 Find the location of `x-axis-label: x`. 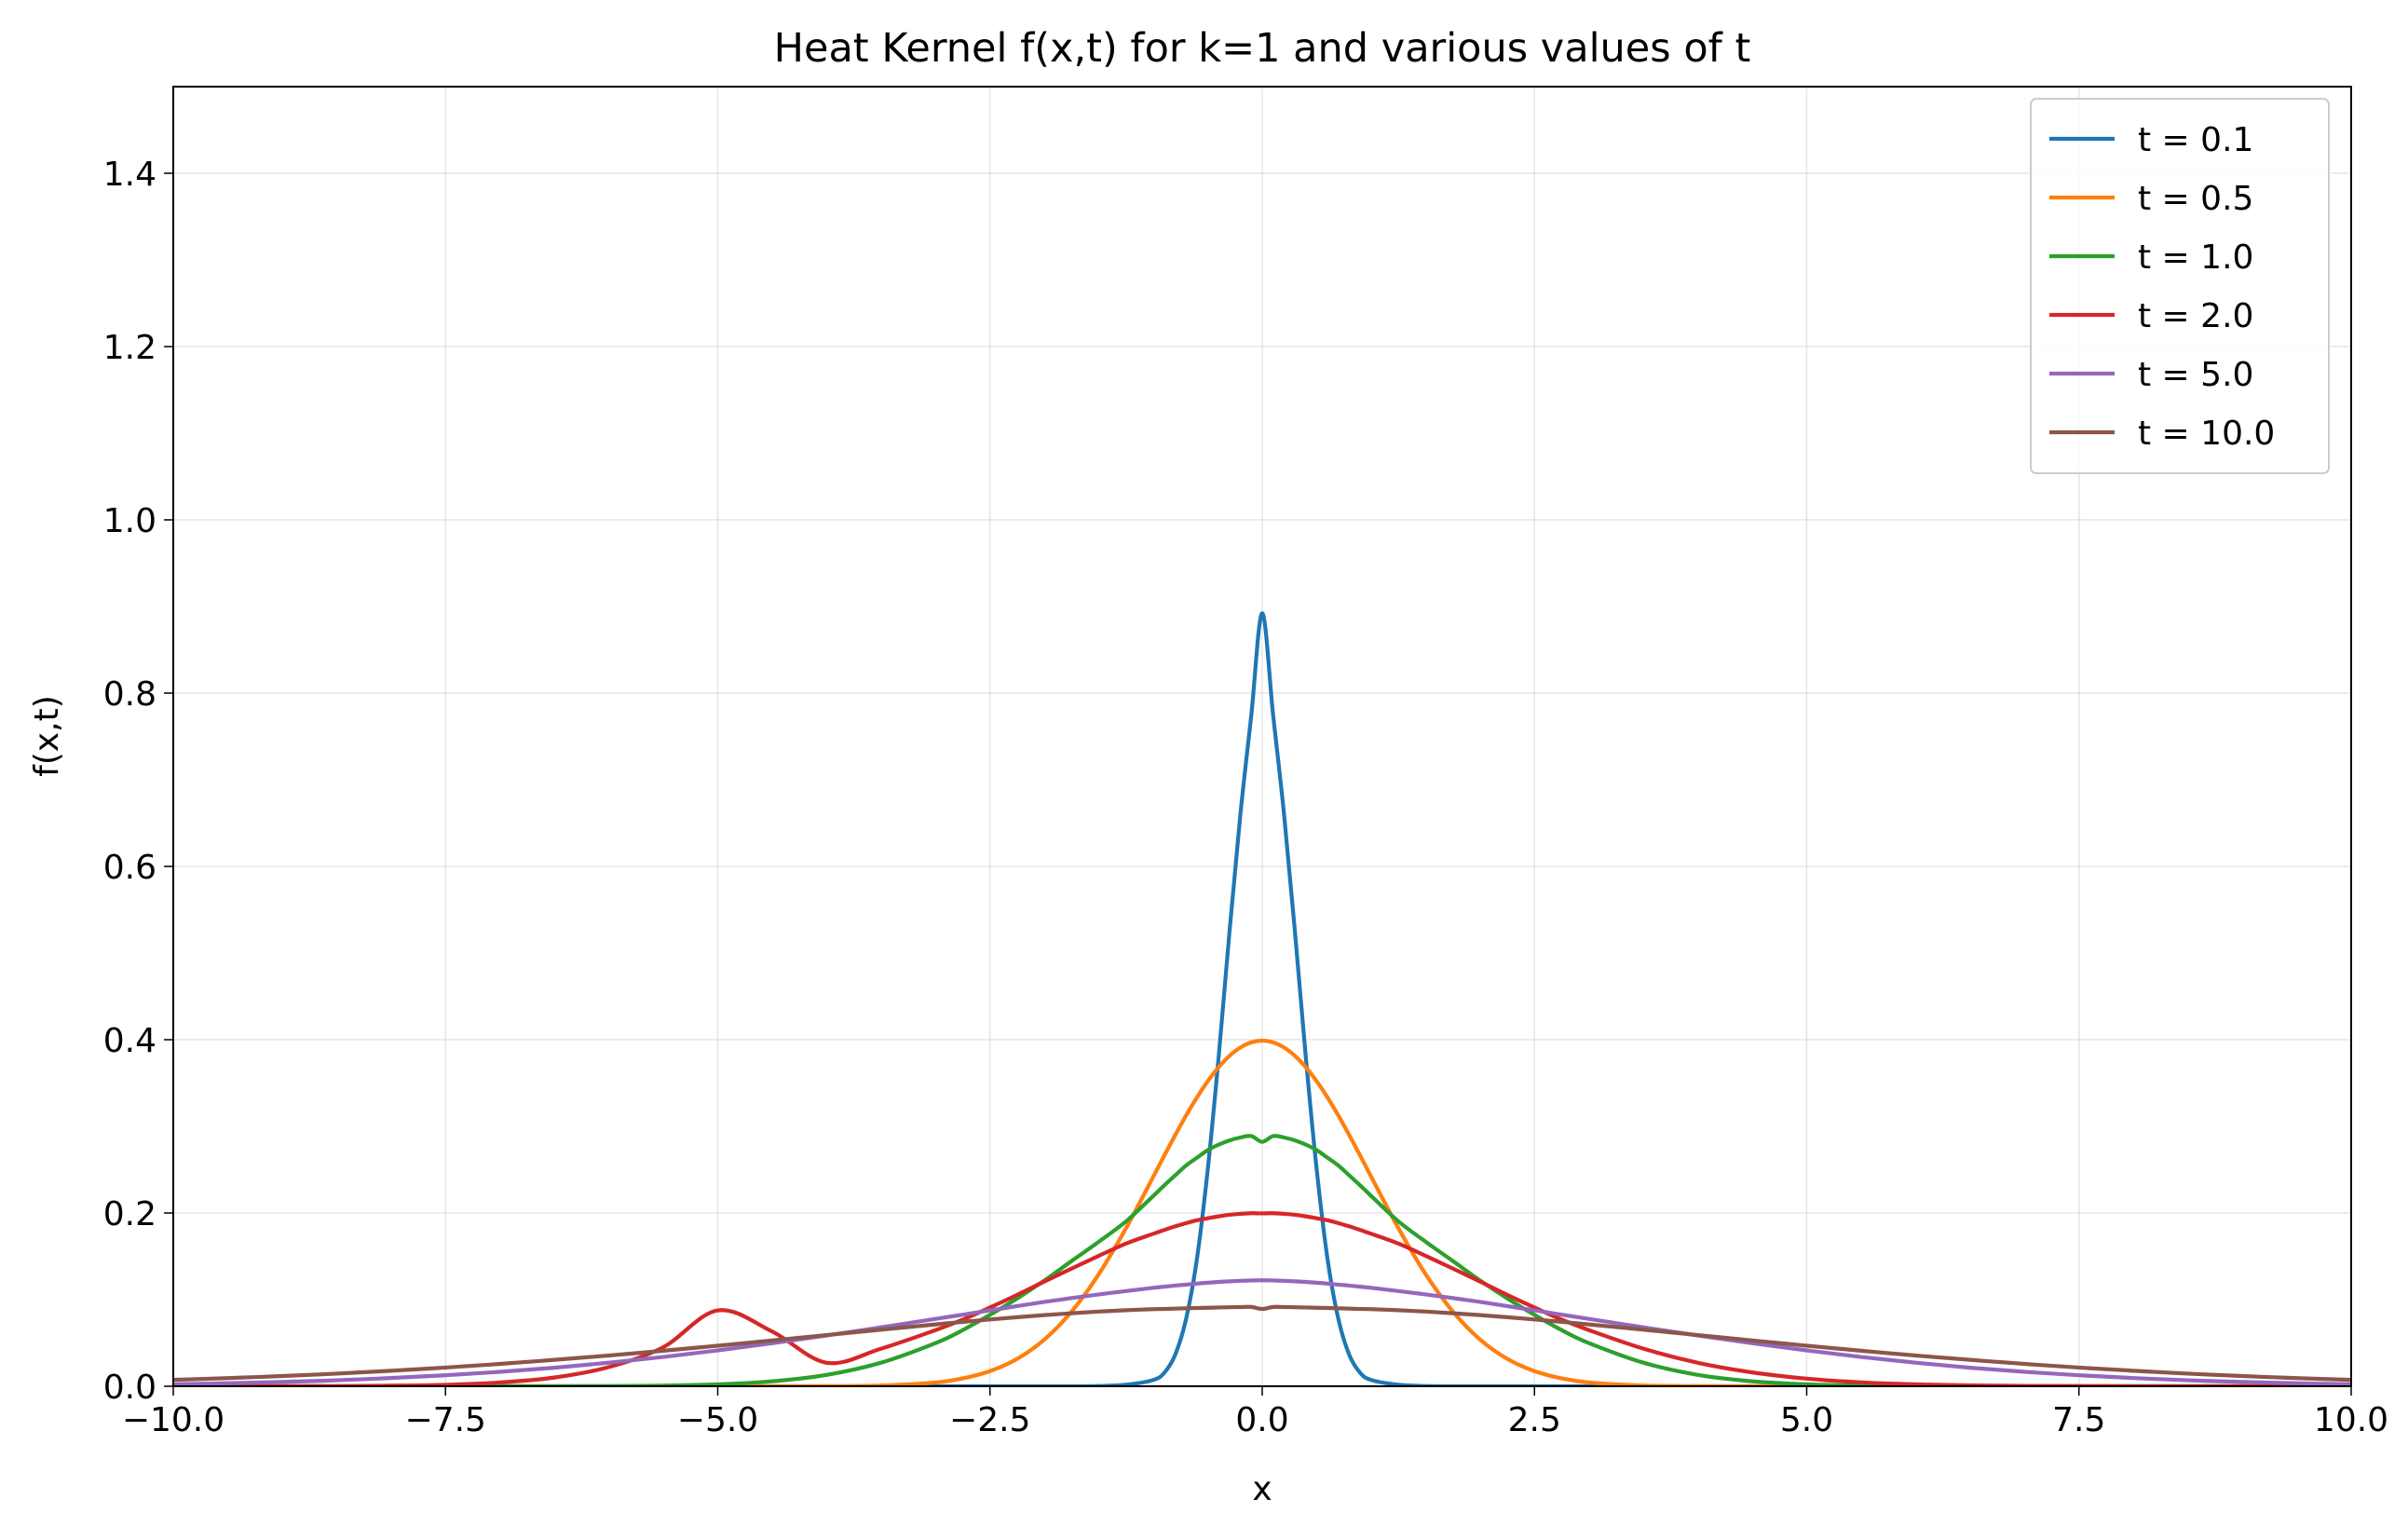

x-axis-label: x is located at coordinates (1262, 1489).